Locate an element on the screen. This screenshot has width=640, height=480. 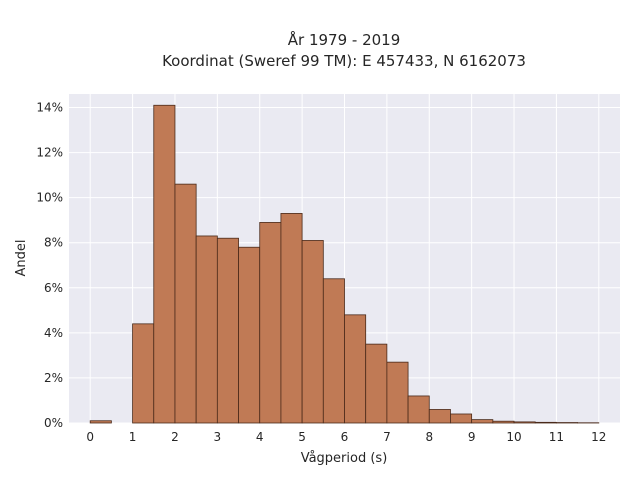
x-tick-label: 4 is located at coordinates (260, 437).